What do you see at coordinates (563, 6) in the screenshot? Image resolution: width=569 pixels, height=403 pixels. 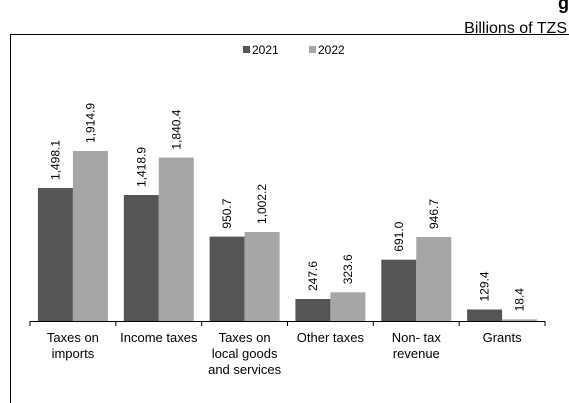 I see `title-fragment: g` at bounding box center [563, 6].